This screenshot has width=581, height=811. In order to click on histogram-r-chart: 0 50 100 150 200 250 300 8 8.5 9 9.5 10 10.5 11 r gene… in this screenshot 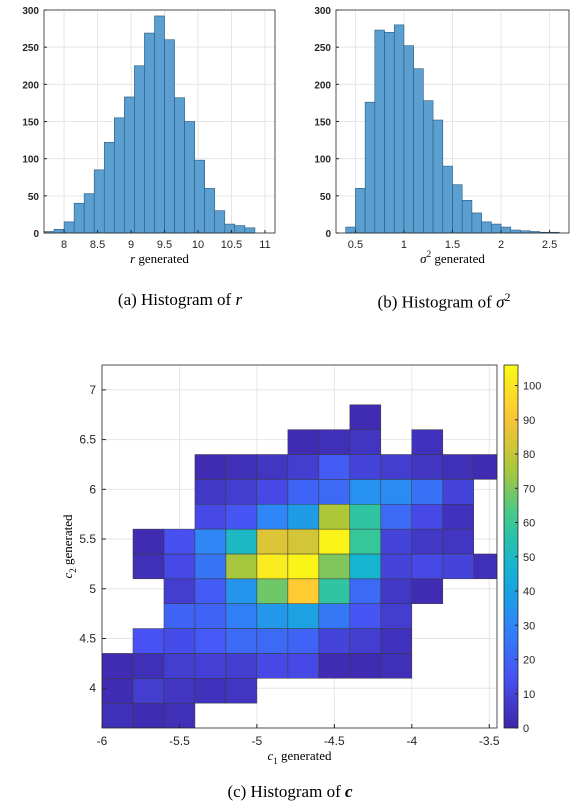, I will do `click(149, 136)`.